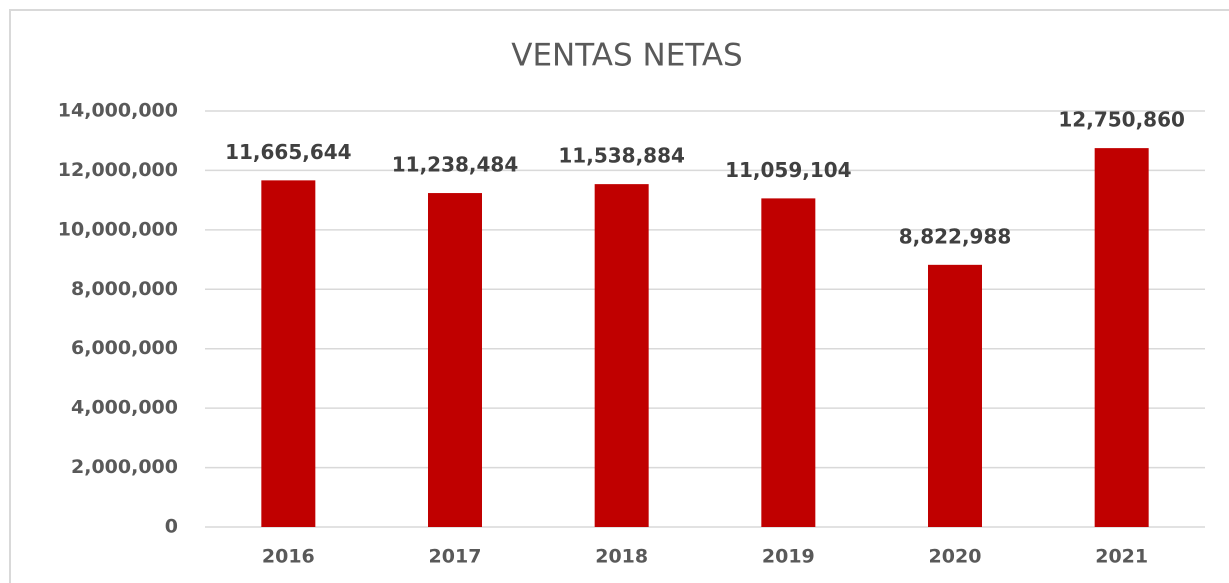 This screenshot has width=1229, height=583. What do you see at coordinates (118, 170) in the screenshot?
I see `y-tick-label: 12,000,000` at bounding box center [118, 170].